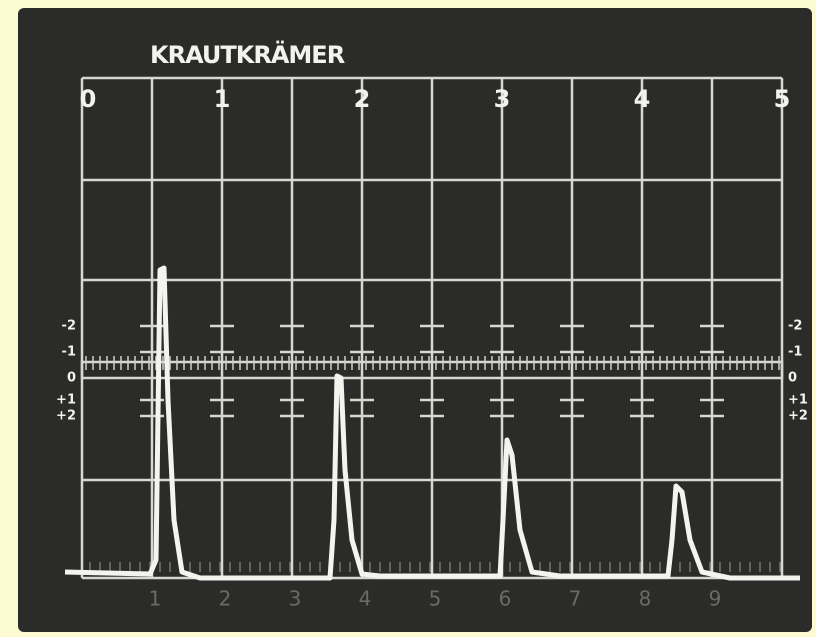 The width and height of the screenshot is (816, 637). Describe the element at coordinates (505, 599) in the screenshot. I see `bottom-scale-label: 6` at that location.